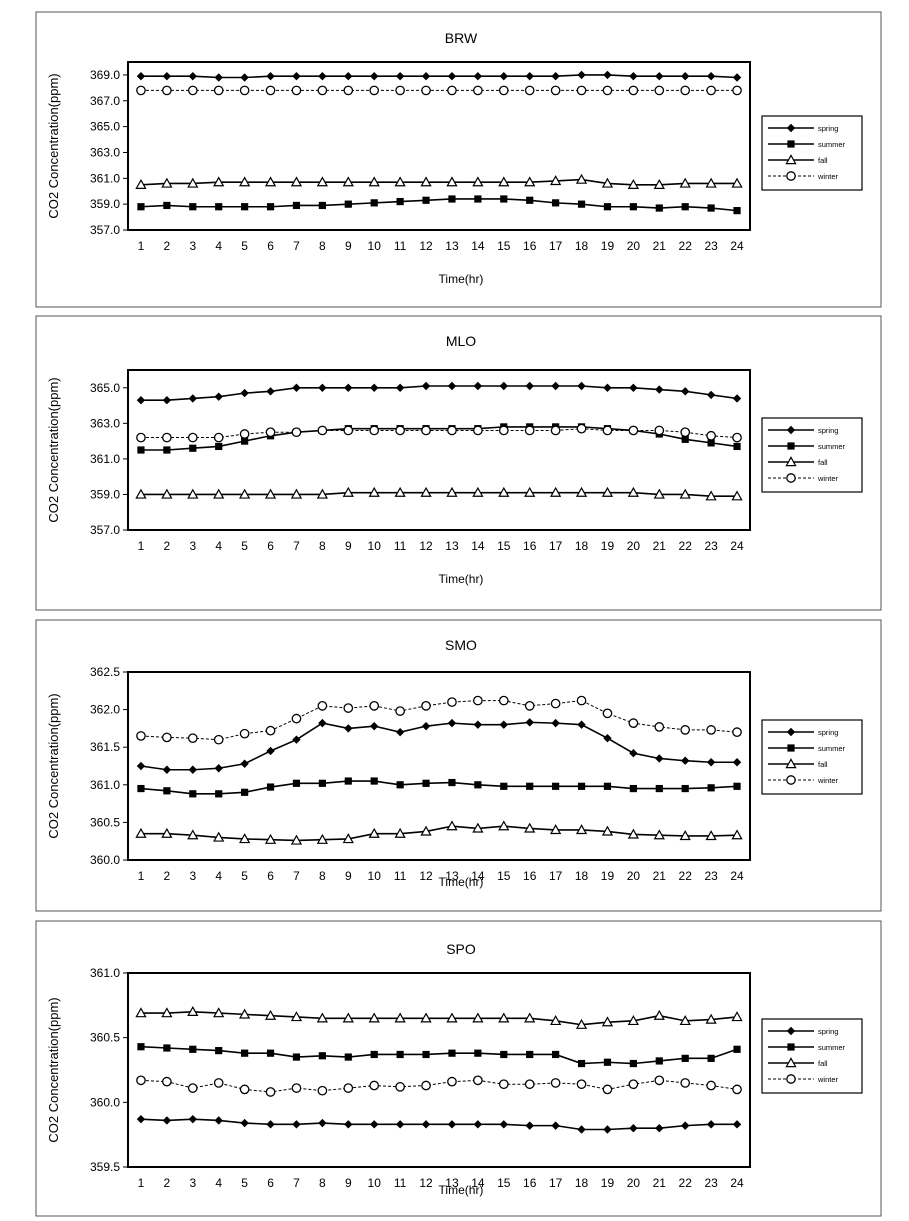 The height and width of the screenshot is (1221, 909). What do you see at coordinates (556, 546) in the screenshot?
I see `x-tick-label: 17` at bounding box center [556, 546].